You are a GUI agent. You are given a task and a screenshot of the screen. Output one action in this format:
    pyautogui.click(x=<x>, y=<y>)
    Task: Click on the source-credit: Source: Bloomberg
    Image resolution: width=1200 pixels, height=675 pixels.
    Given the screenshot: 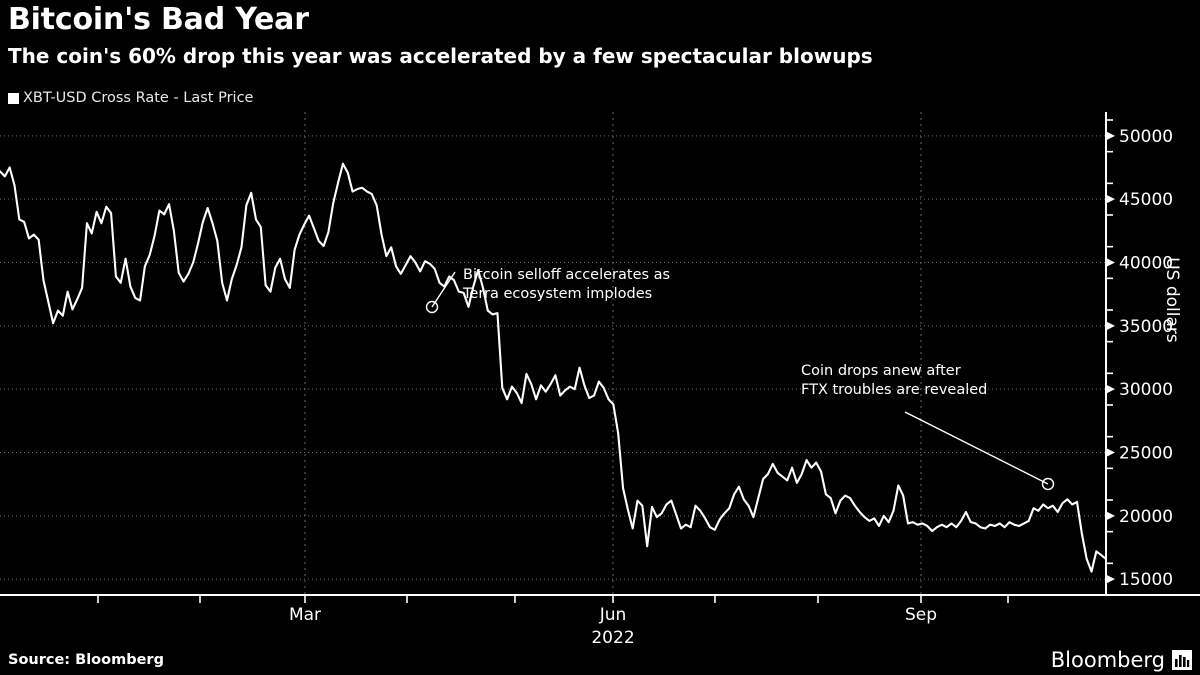 What is the action you would take?
    pyautogui.click(x=86, y=660)
    